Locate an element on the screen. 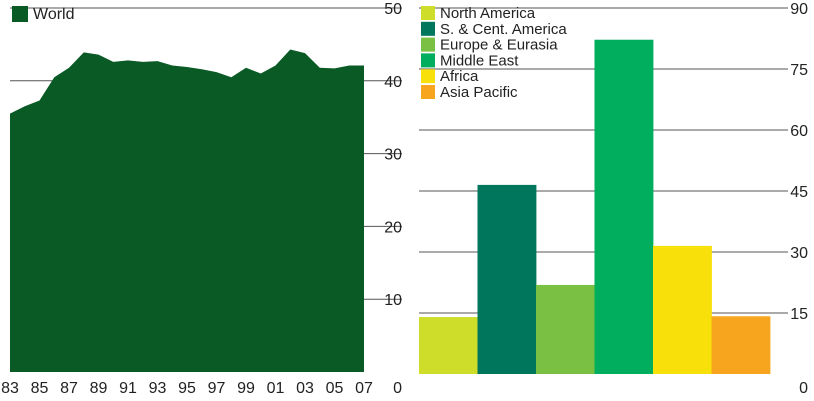 Image resolution: width=814 pixels, height=401 pixels. bar-europe-eurasia is located at coordinates (565, 329).